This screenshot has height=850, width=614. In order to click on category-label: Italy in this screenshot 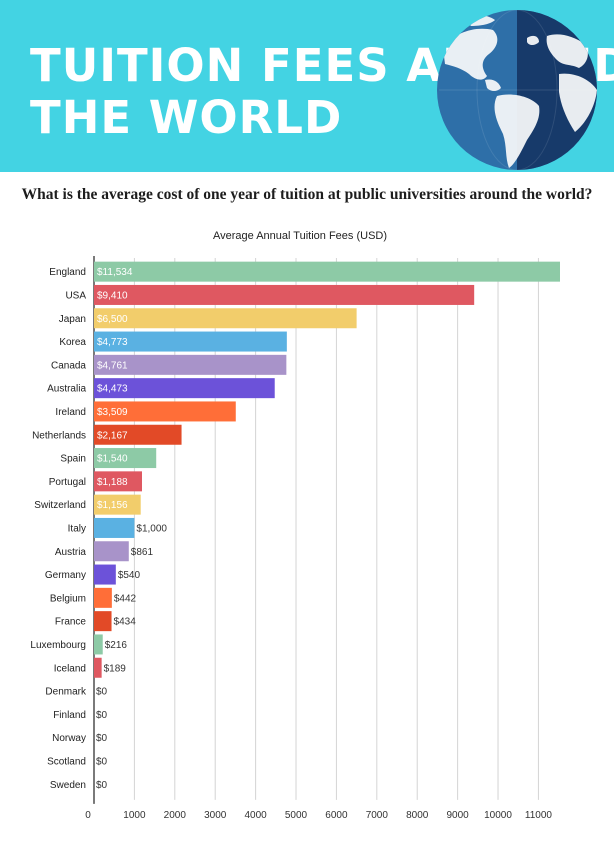, I will do `click(77, 528)`.